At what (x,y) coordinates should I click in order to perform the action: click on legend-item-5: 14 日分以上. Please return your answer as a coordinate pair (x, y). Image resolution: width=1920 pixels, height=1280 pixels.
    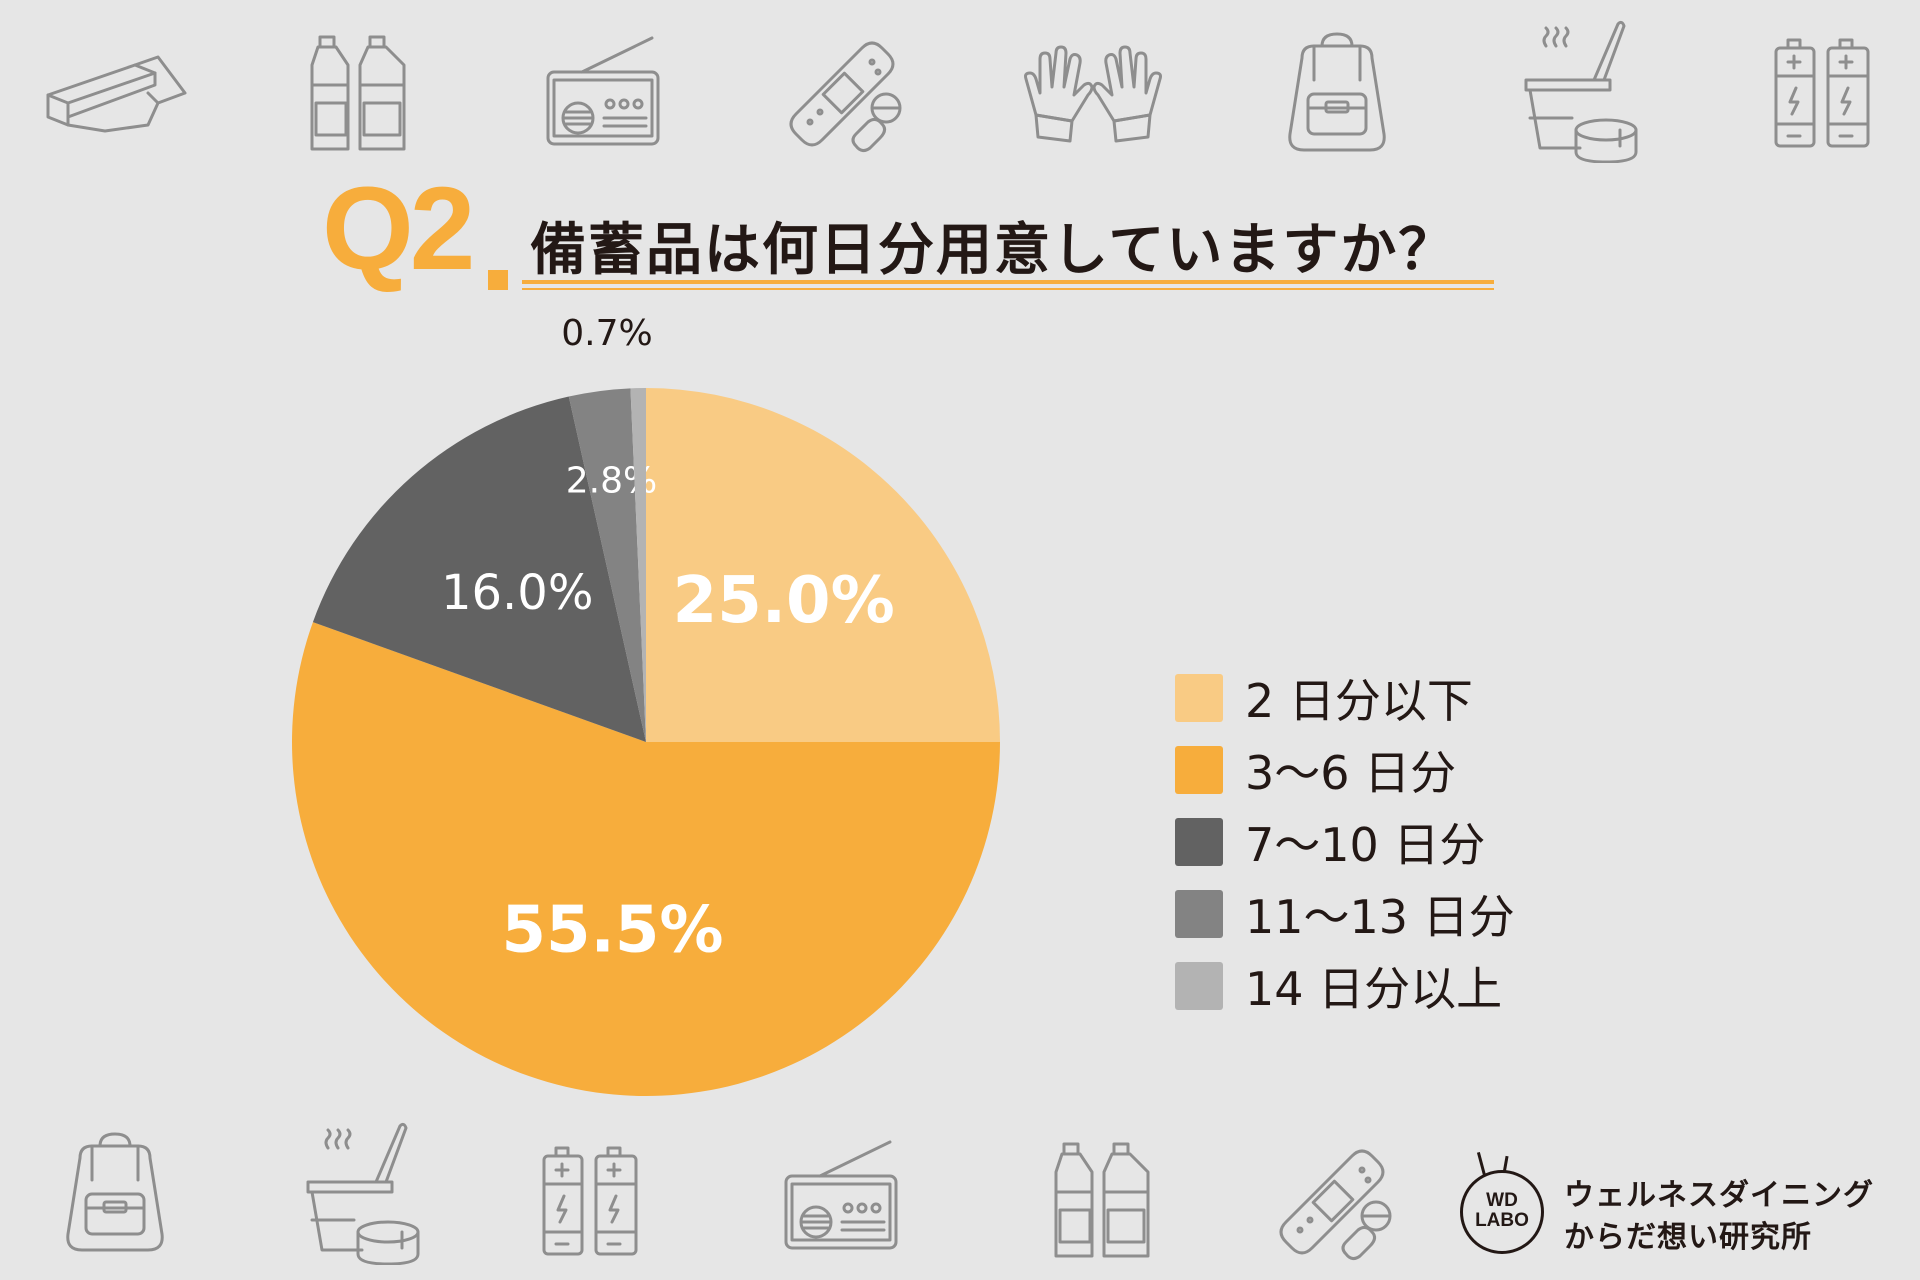
    Looking at the image, I should click on (1345, 986).